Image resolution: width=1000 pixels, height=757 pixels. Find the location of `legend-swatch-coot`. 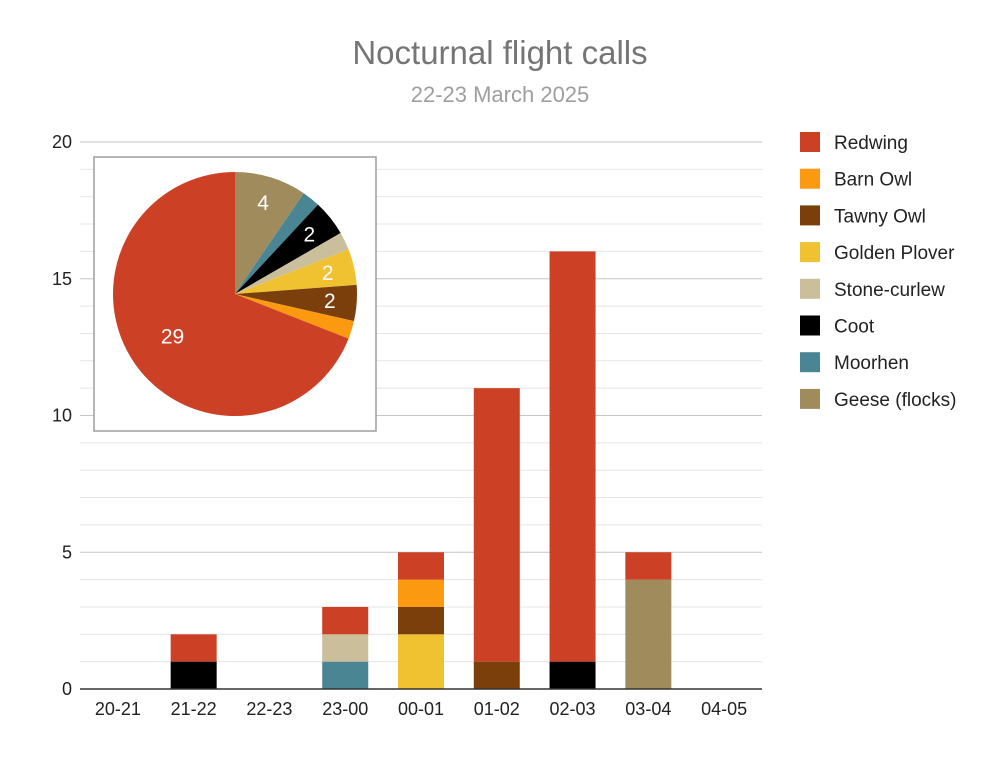

legend-swatch-coot is located at coordinates (810, 325).